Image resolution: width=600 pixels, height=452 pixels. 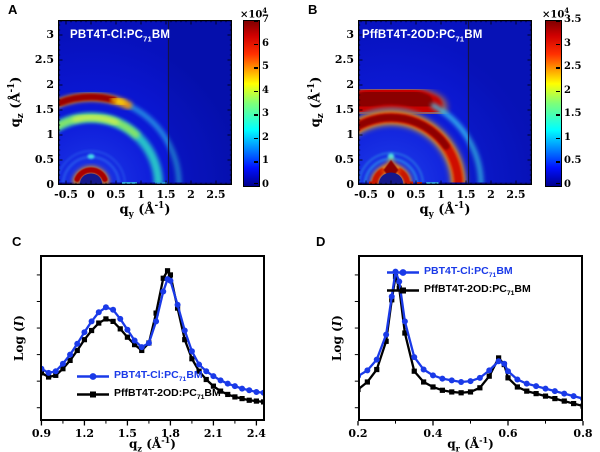 I want to click on tick-label: 0.9, so click(x=41, y=433).